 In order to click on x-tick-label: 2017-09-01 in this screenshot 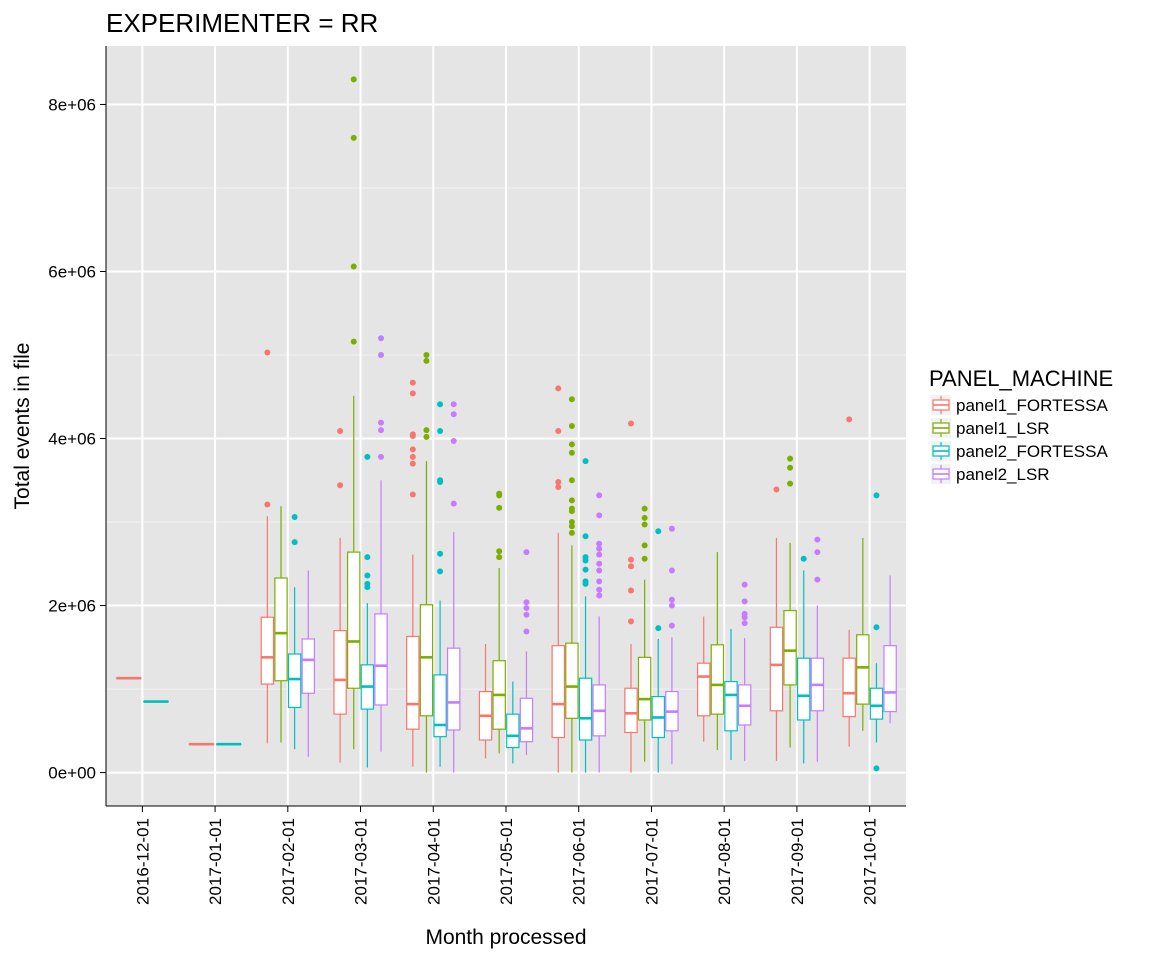, I will do `click(797, 861)`.